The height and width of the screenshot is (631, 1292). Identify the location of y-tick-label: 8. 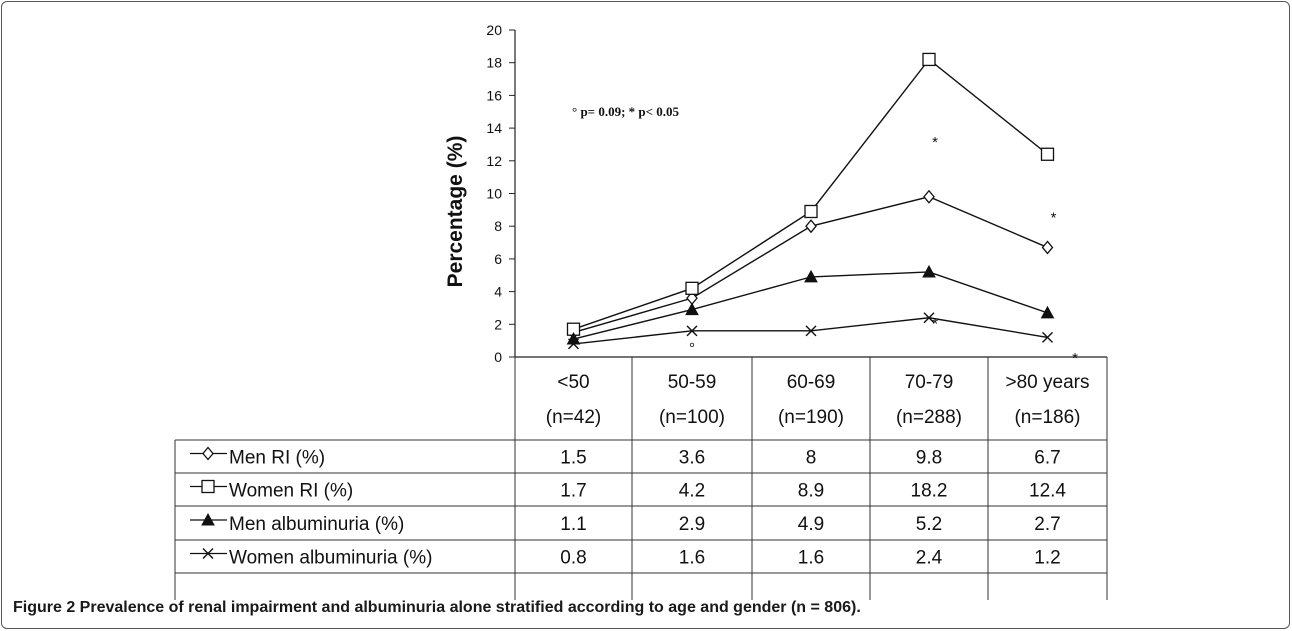
(498, 226).